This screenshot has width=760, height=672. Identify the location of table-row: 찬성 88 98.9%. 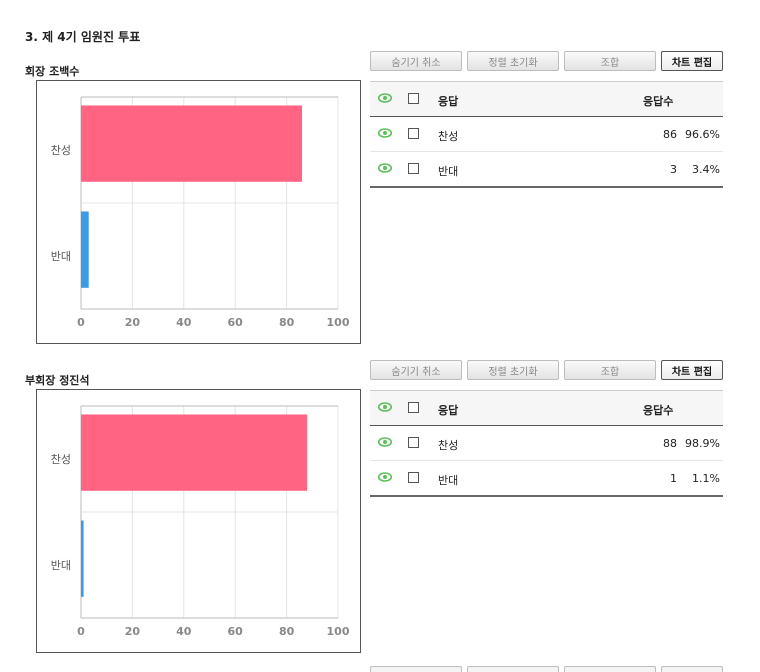
(546, 443).